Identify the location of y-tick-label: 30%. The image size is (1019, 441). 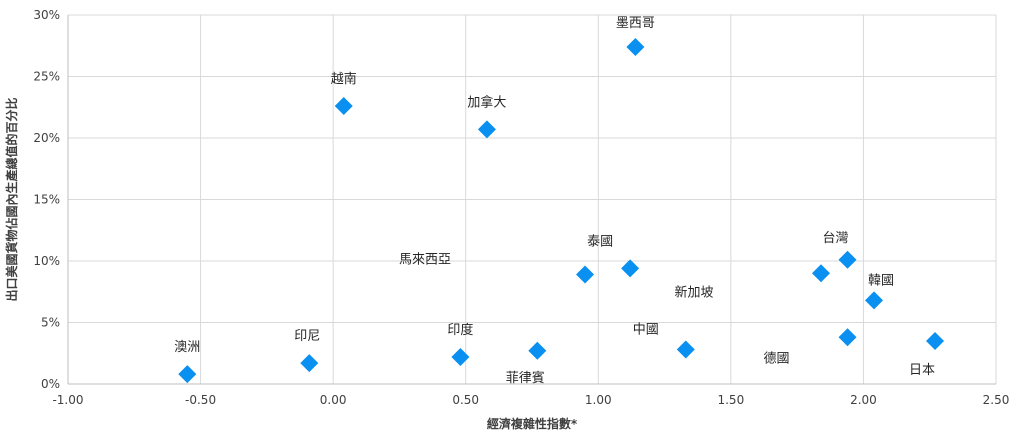
(46, 15).